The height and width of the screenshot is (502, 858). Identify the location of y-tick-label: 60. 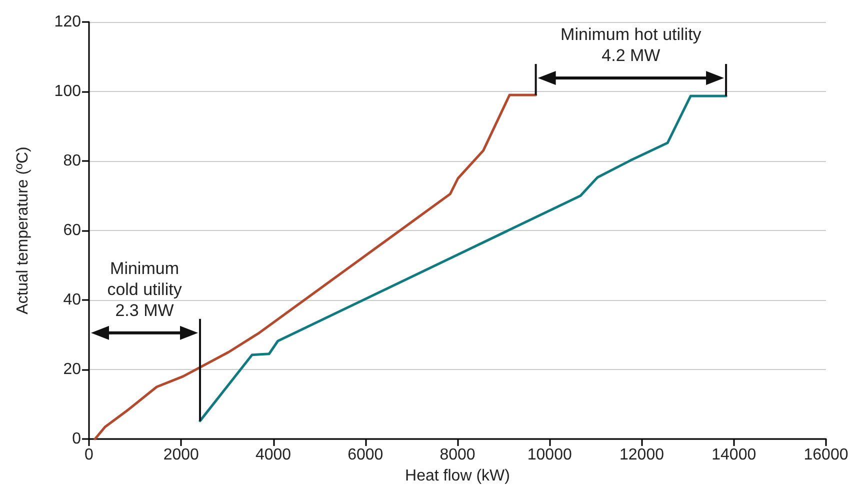
(72, 230).